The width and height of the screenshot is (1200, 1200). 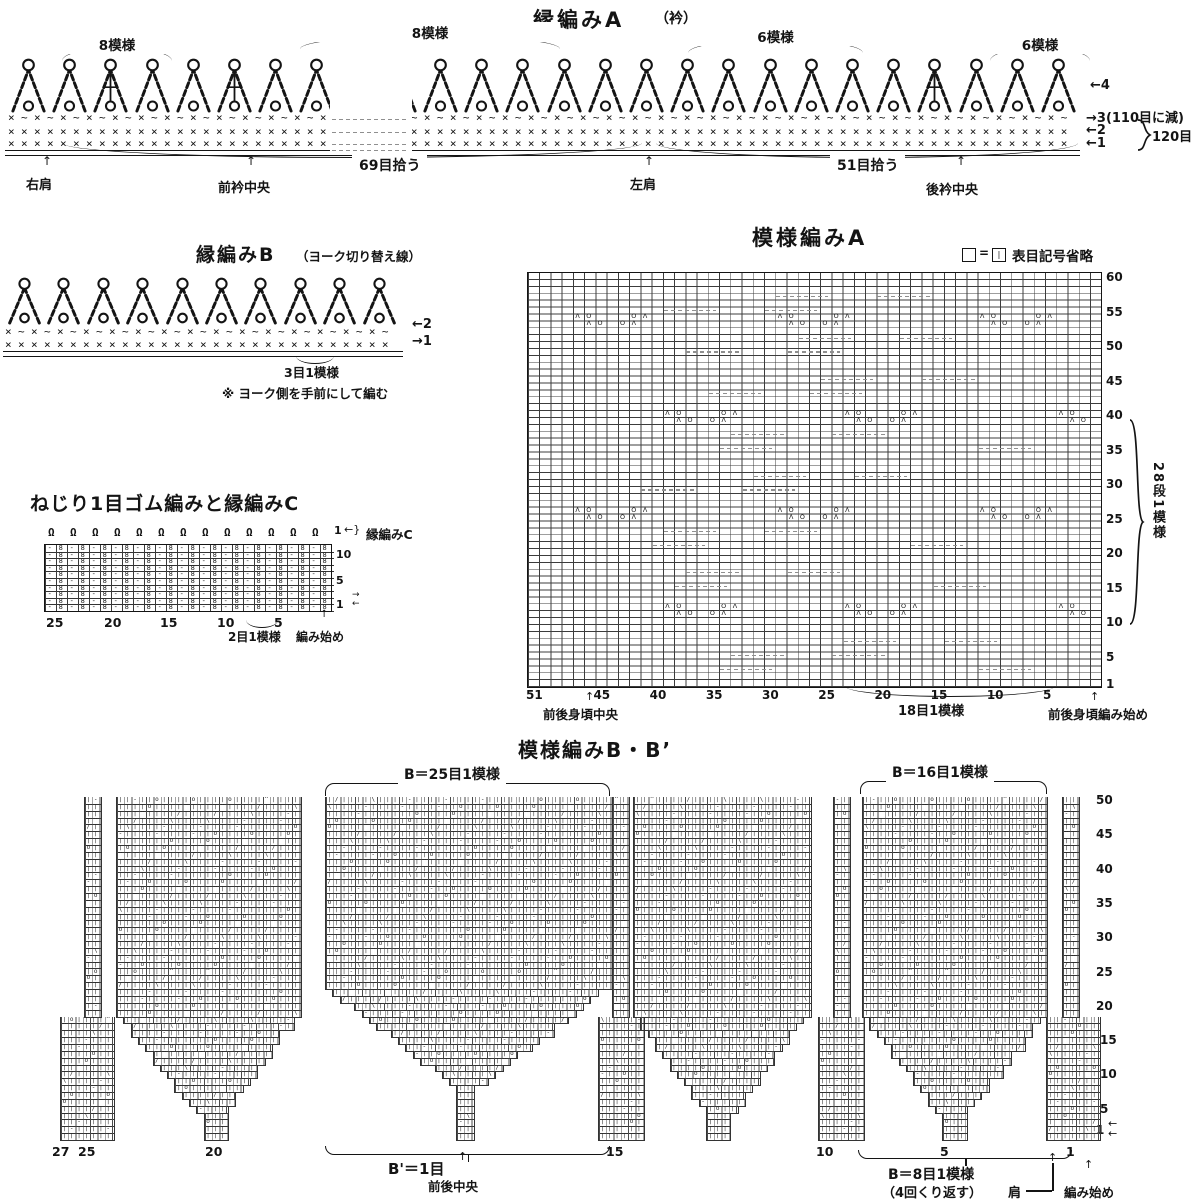 I want to click on pattern-b-start-label: 編み始め, so click(x=1089, y=1192).